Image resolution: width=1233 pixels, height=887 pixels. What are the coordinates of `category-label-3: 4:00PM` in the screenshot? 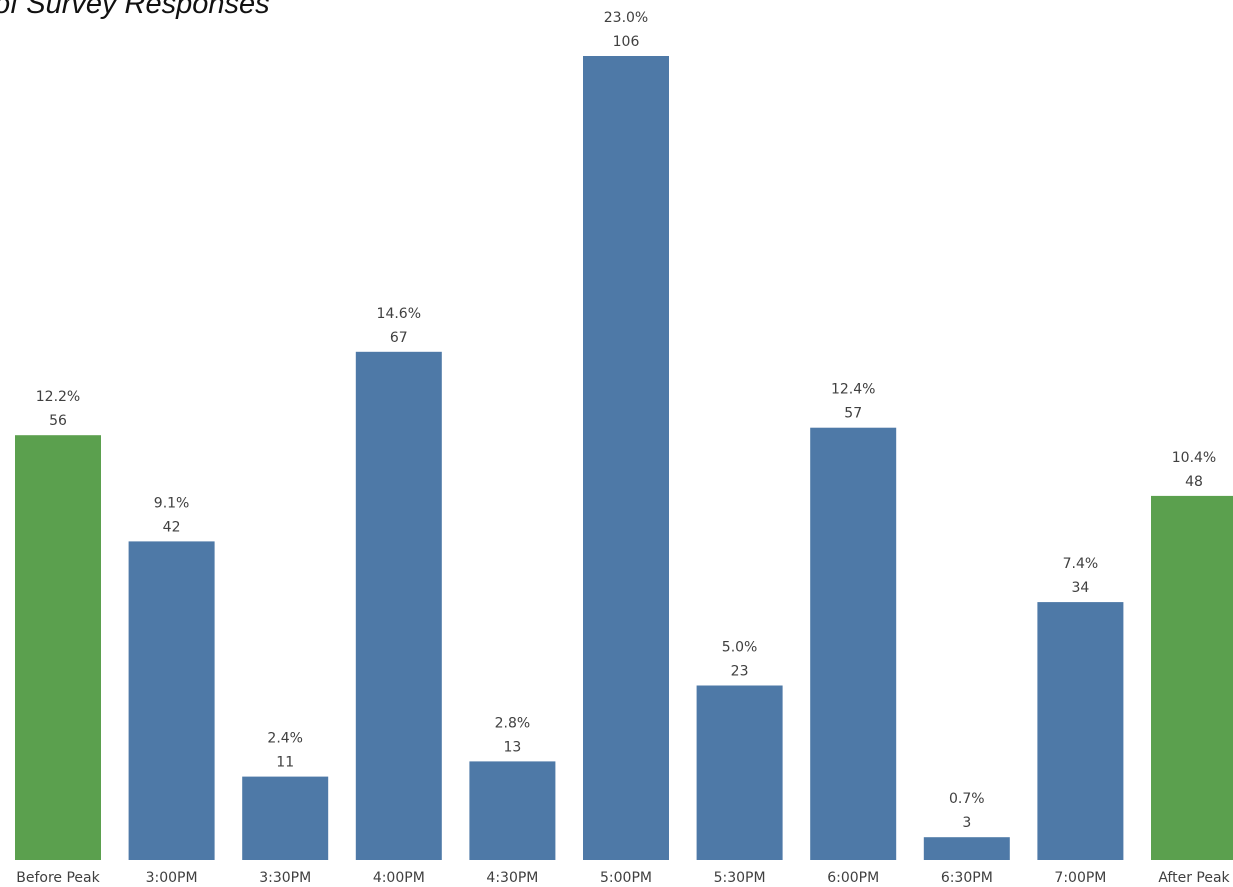 It's located at (399, 878).